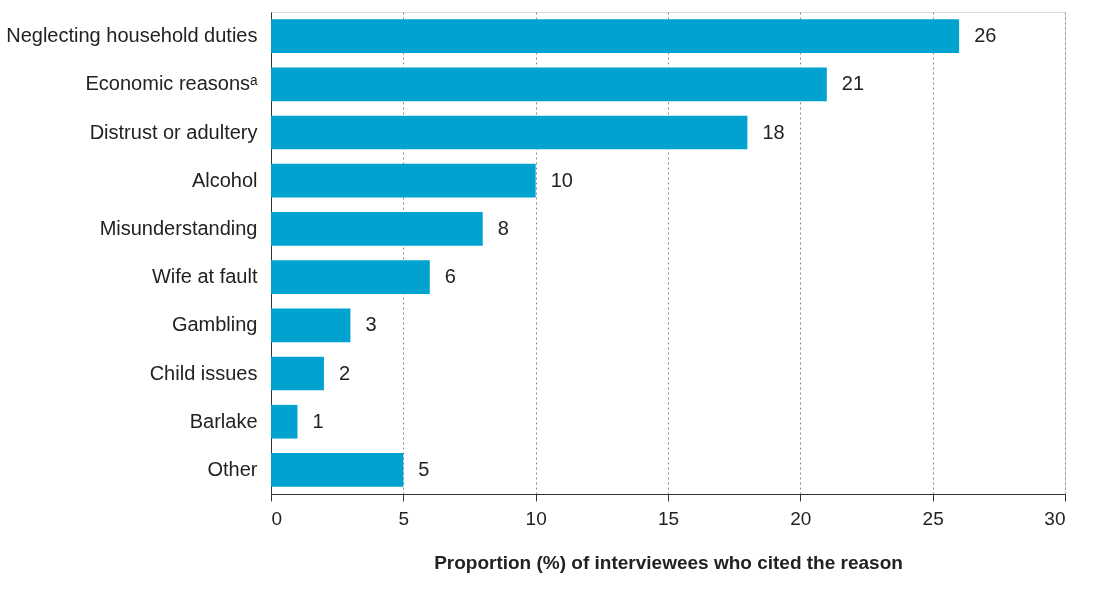  I want to click on data-label: 6, so click(450, 276).